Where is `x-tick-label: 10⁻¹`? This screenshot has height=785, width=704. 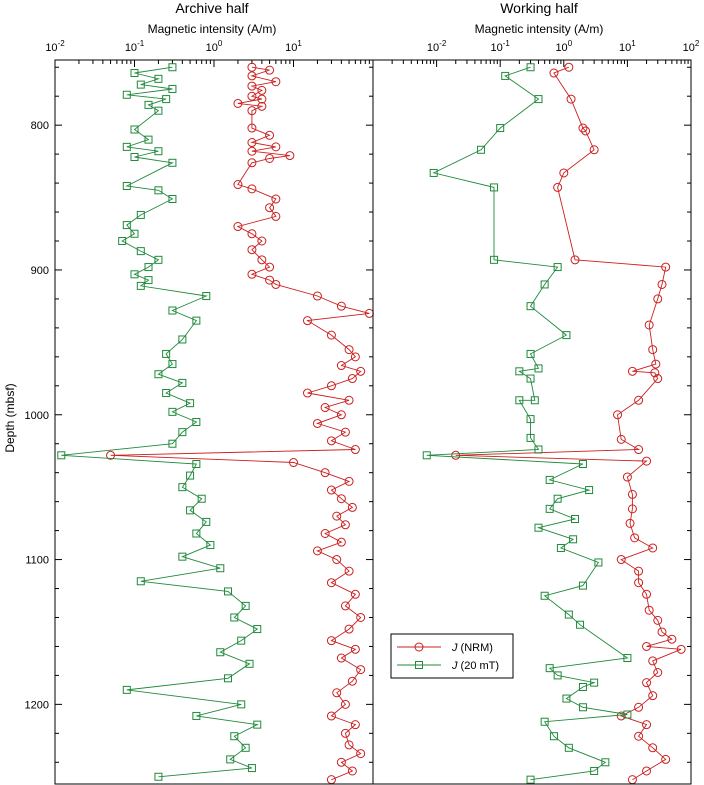
x-tick-label: 10⁻¹ is located at coordinates (501, 46).